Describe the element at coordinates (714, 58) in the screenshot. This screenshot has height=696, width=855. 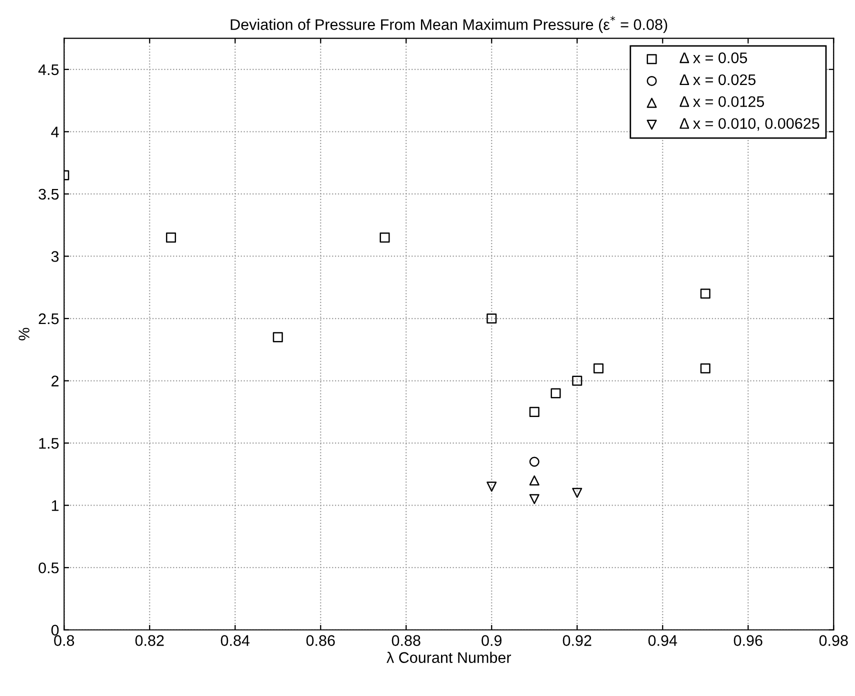
I see `legend-label: Δ x = 0.05` at that location.